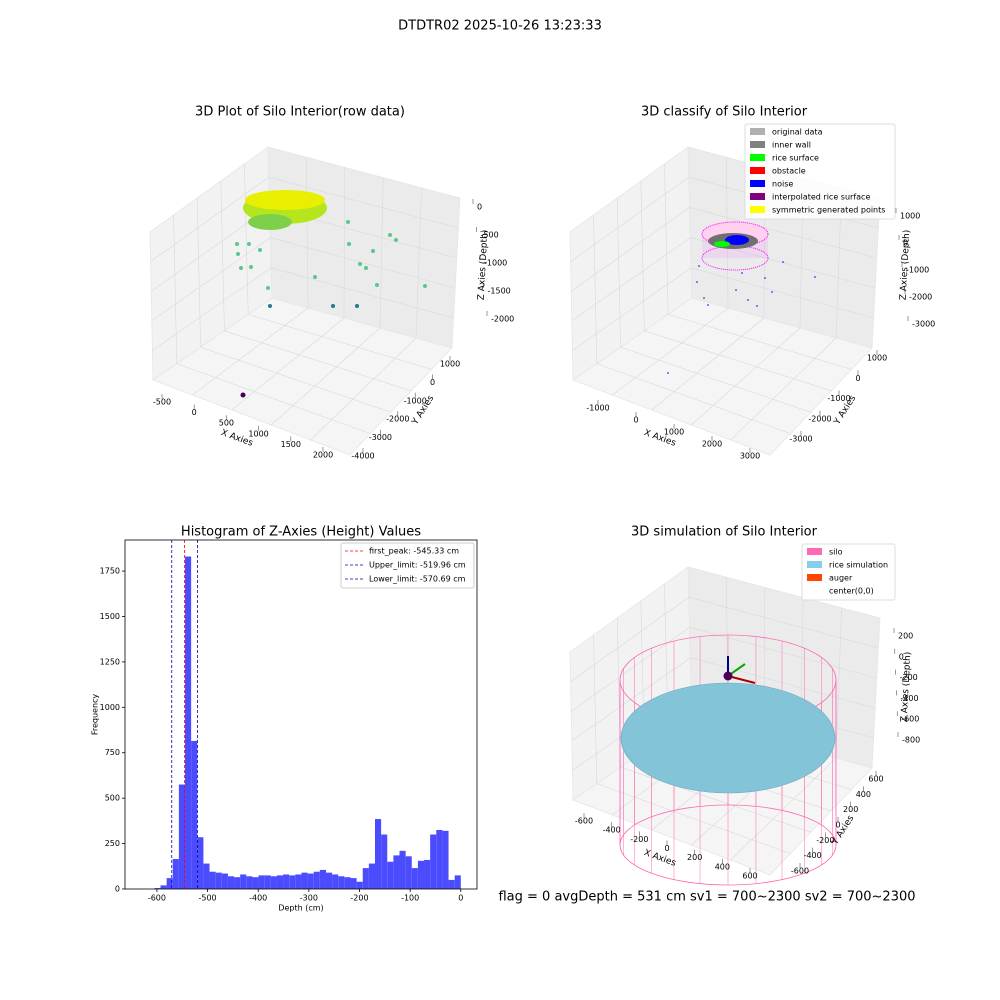 Image resolution: width=1000 pixels, height=1000 pixels. What do you see at coordinates (728, 676) in the screenshot?
I see `center-marker` at bounding box center [728, 676].